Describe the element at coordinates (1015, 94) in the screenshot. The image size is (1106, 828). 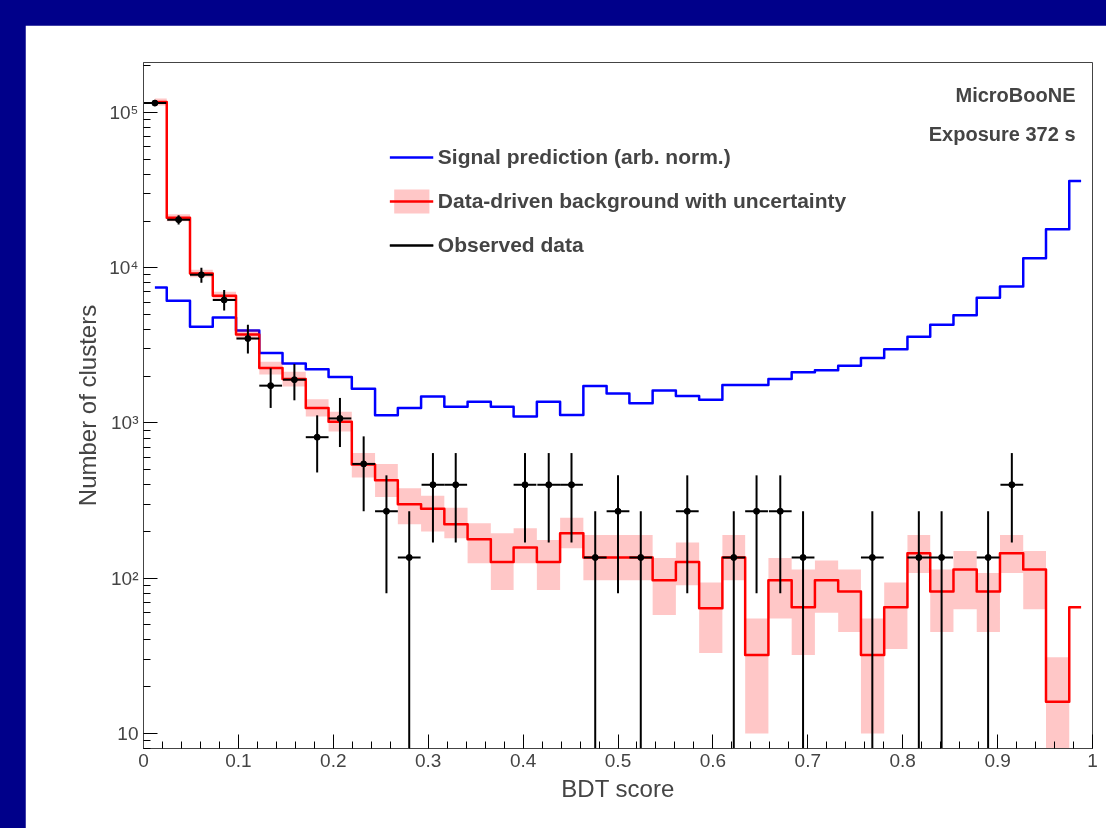
I see `annotation: MicroBooNE` at that location.